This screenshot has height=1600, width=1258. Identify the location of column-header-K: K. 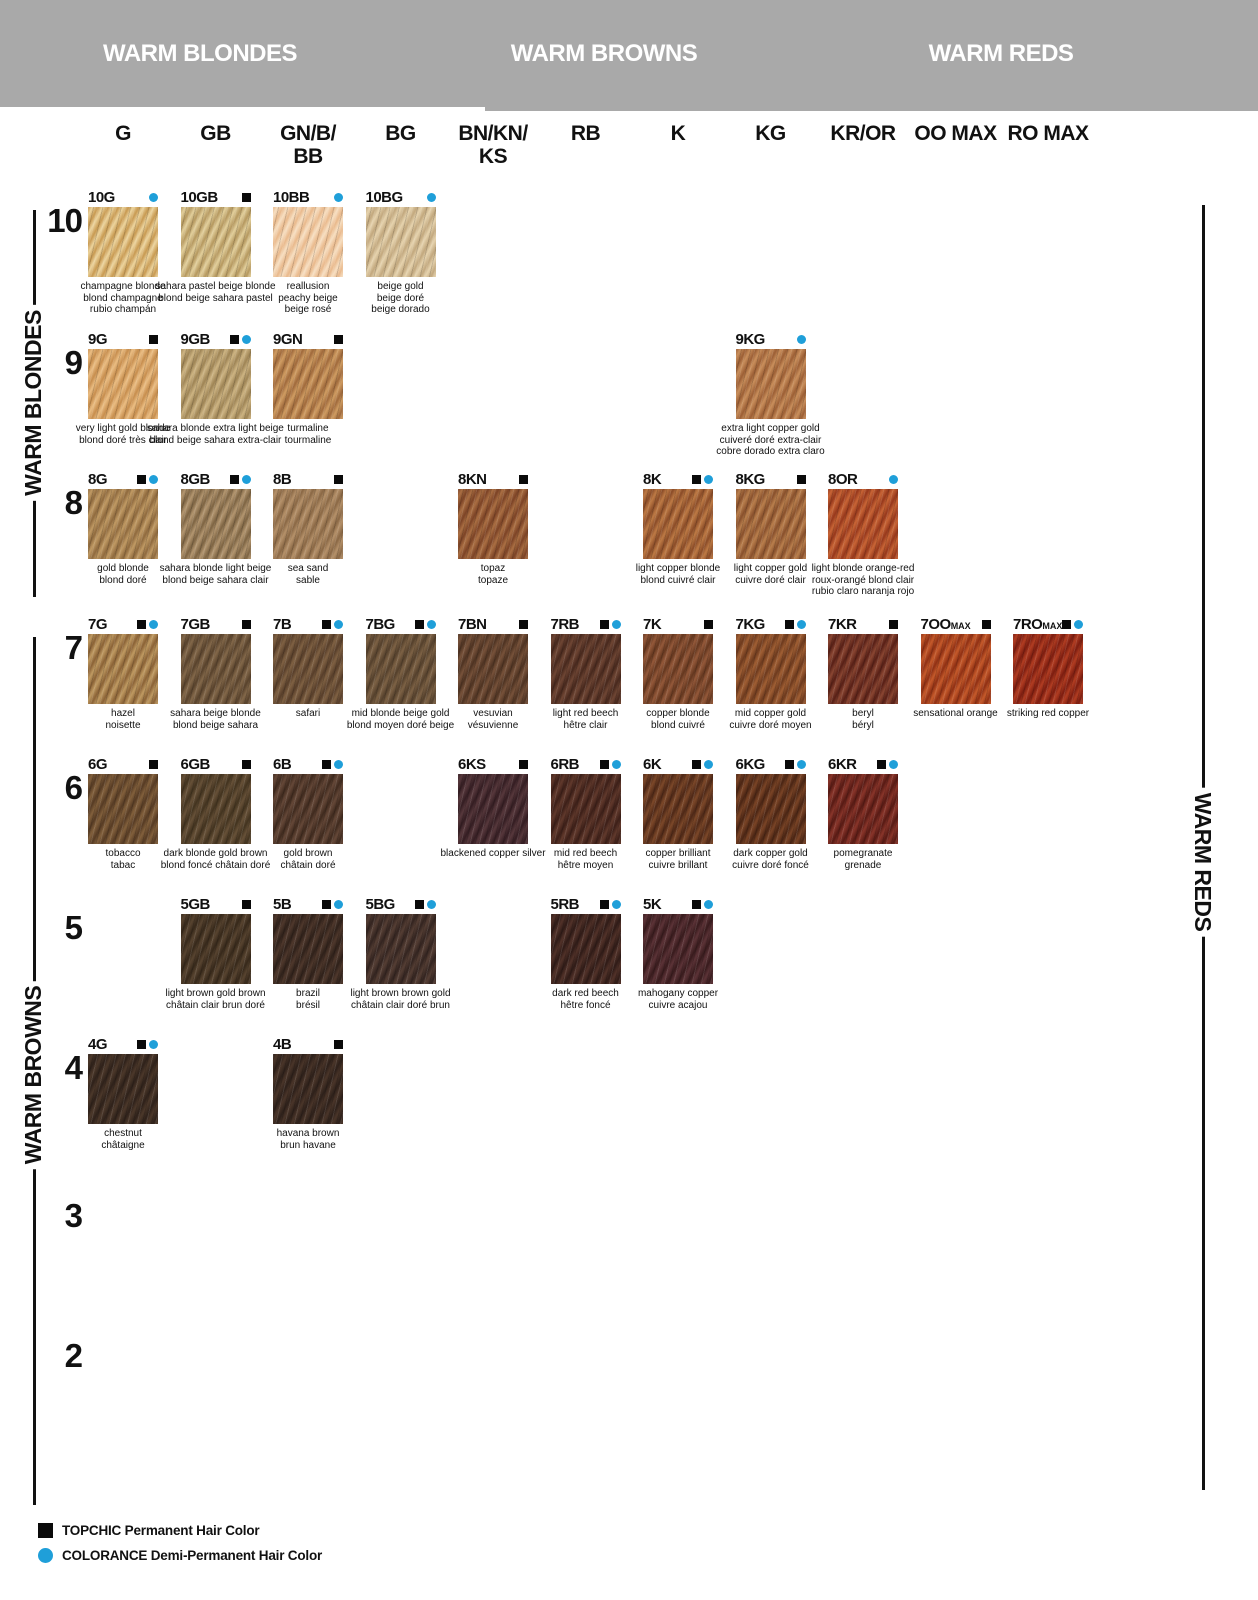
(678, 133).